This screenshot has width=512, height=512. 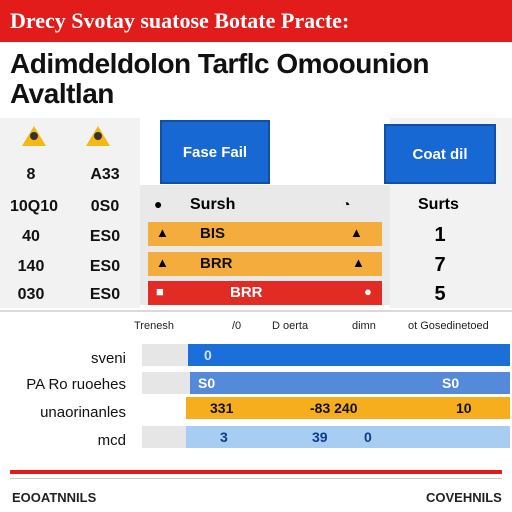 What do you see at coordinates (180, 20) in the screenshot?
I see `banner-title: Drecy Svotay suatose Botate Practe:` at bounding box center [180, 20].